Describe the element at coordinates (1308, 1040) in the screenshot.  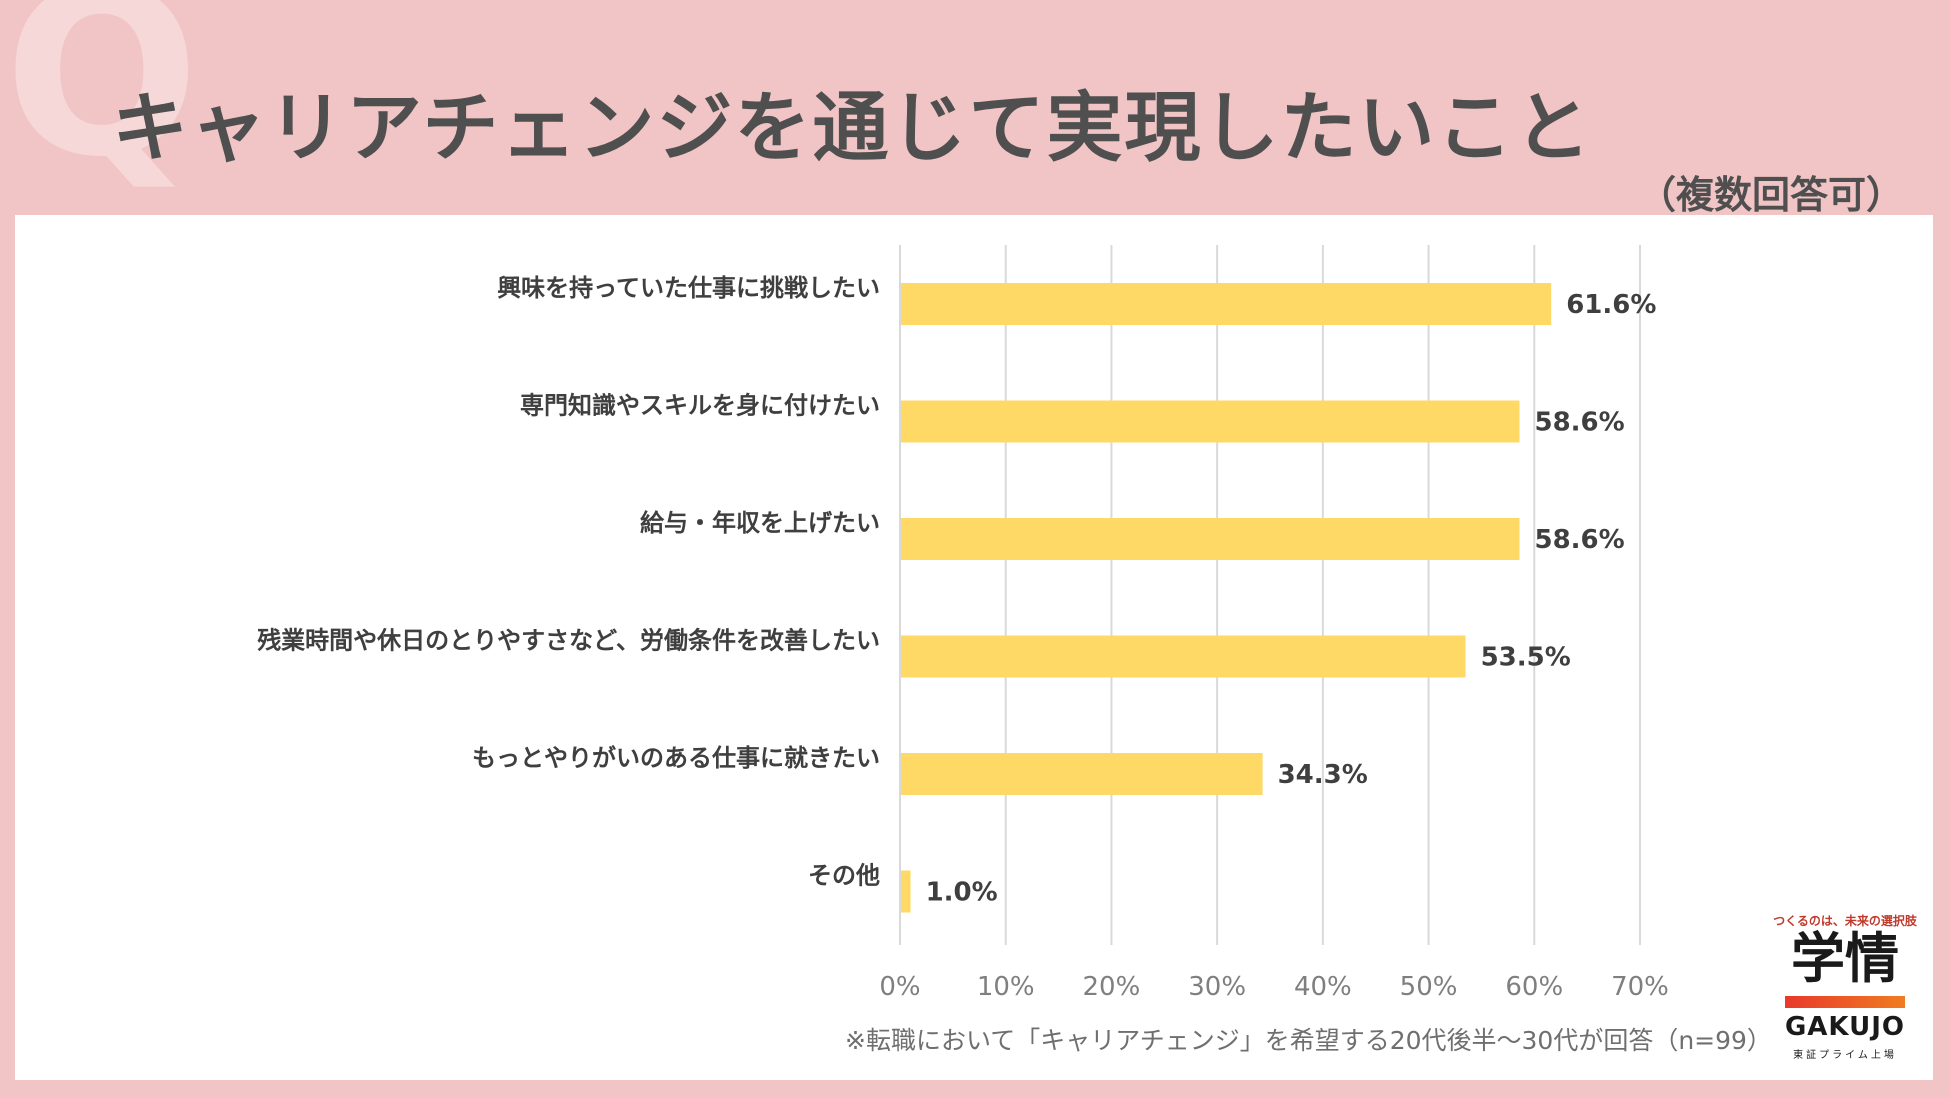
I see `footnote: ※転職において「キャリアチェンジ」を希望する20代後半～30代が回答（n=99）` at that location.